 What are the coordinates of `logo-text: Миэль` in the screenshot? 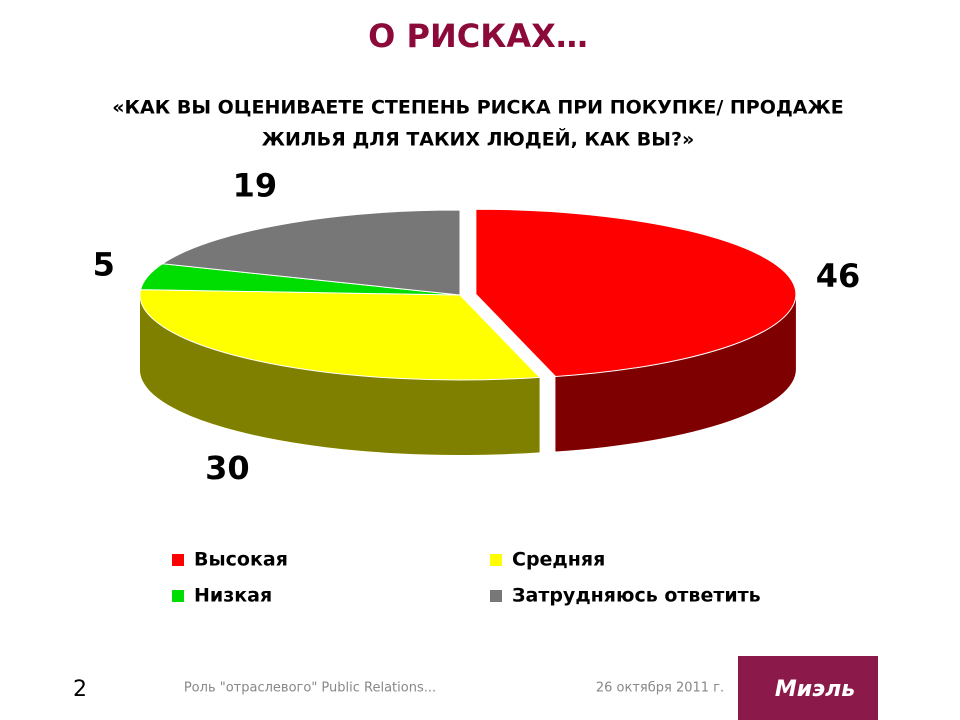 It's located at (815, 689).